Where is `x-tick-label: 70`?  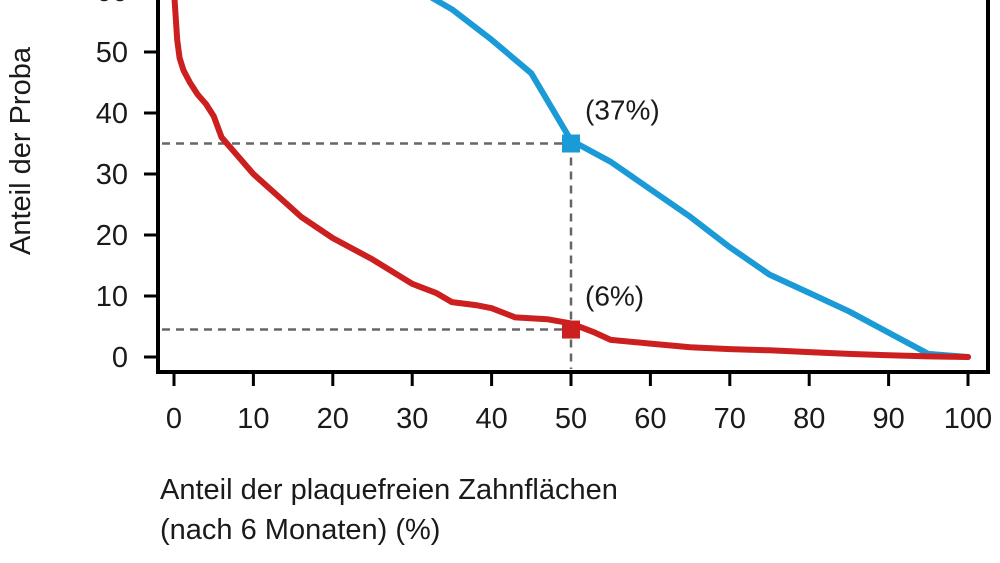
x-tick-label: 70 is located at coordinates (730, 419).